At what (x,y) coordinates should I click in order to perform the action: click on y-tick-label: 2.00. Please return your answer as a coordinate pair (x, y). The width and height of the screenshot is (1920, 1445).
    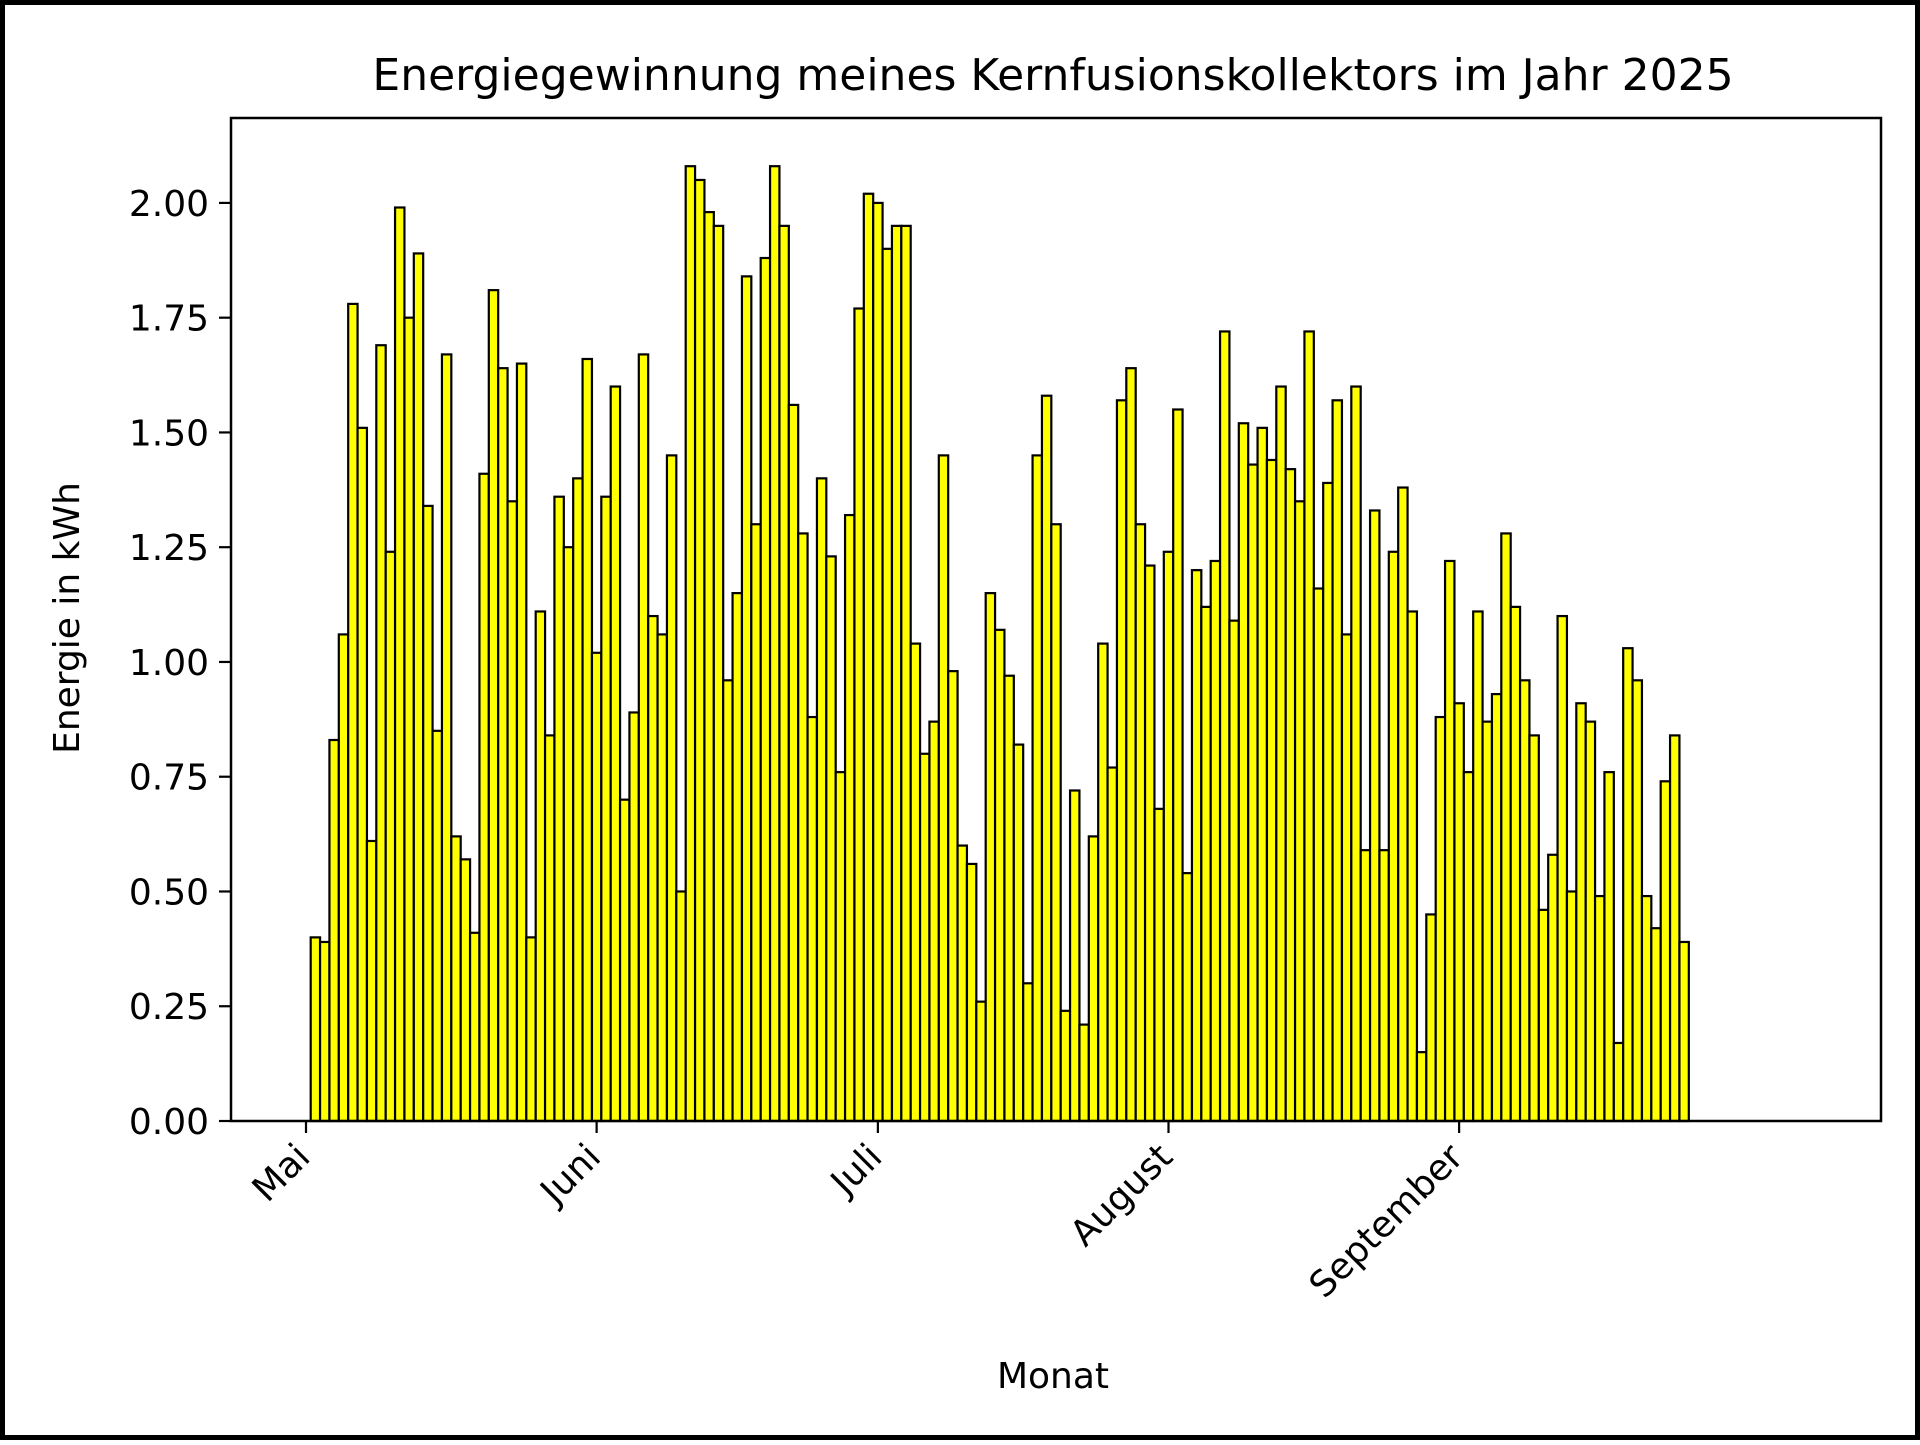
    Looking at the image, I should click on (169, 204).